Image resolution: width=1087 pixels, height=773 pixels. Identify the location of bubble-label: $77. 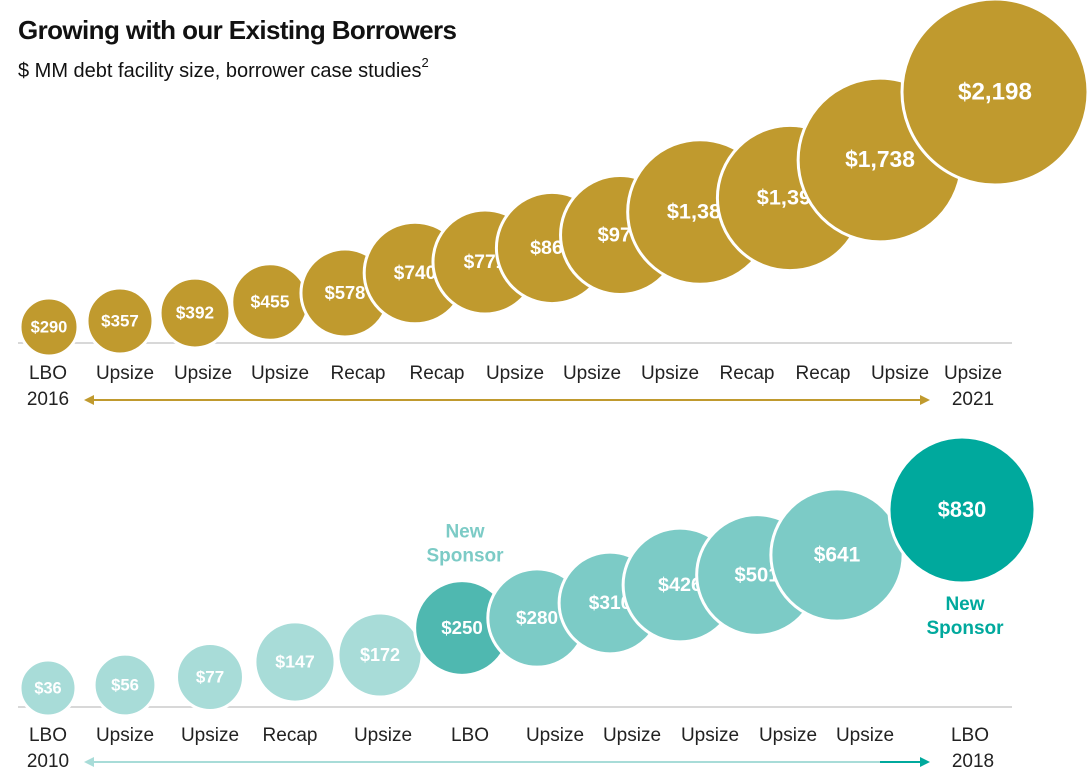
(210, 677).